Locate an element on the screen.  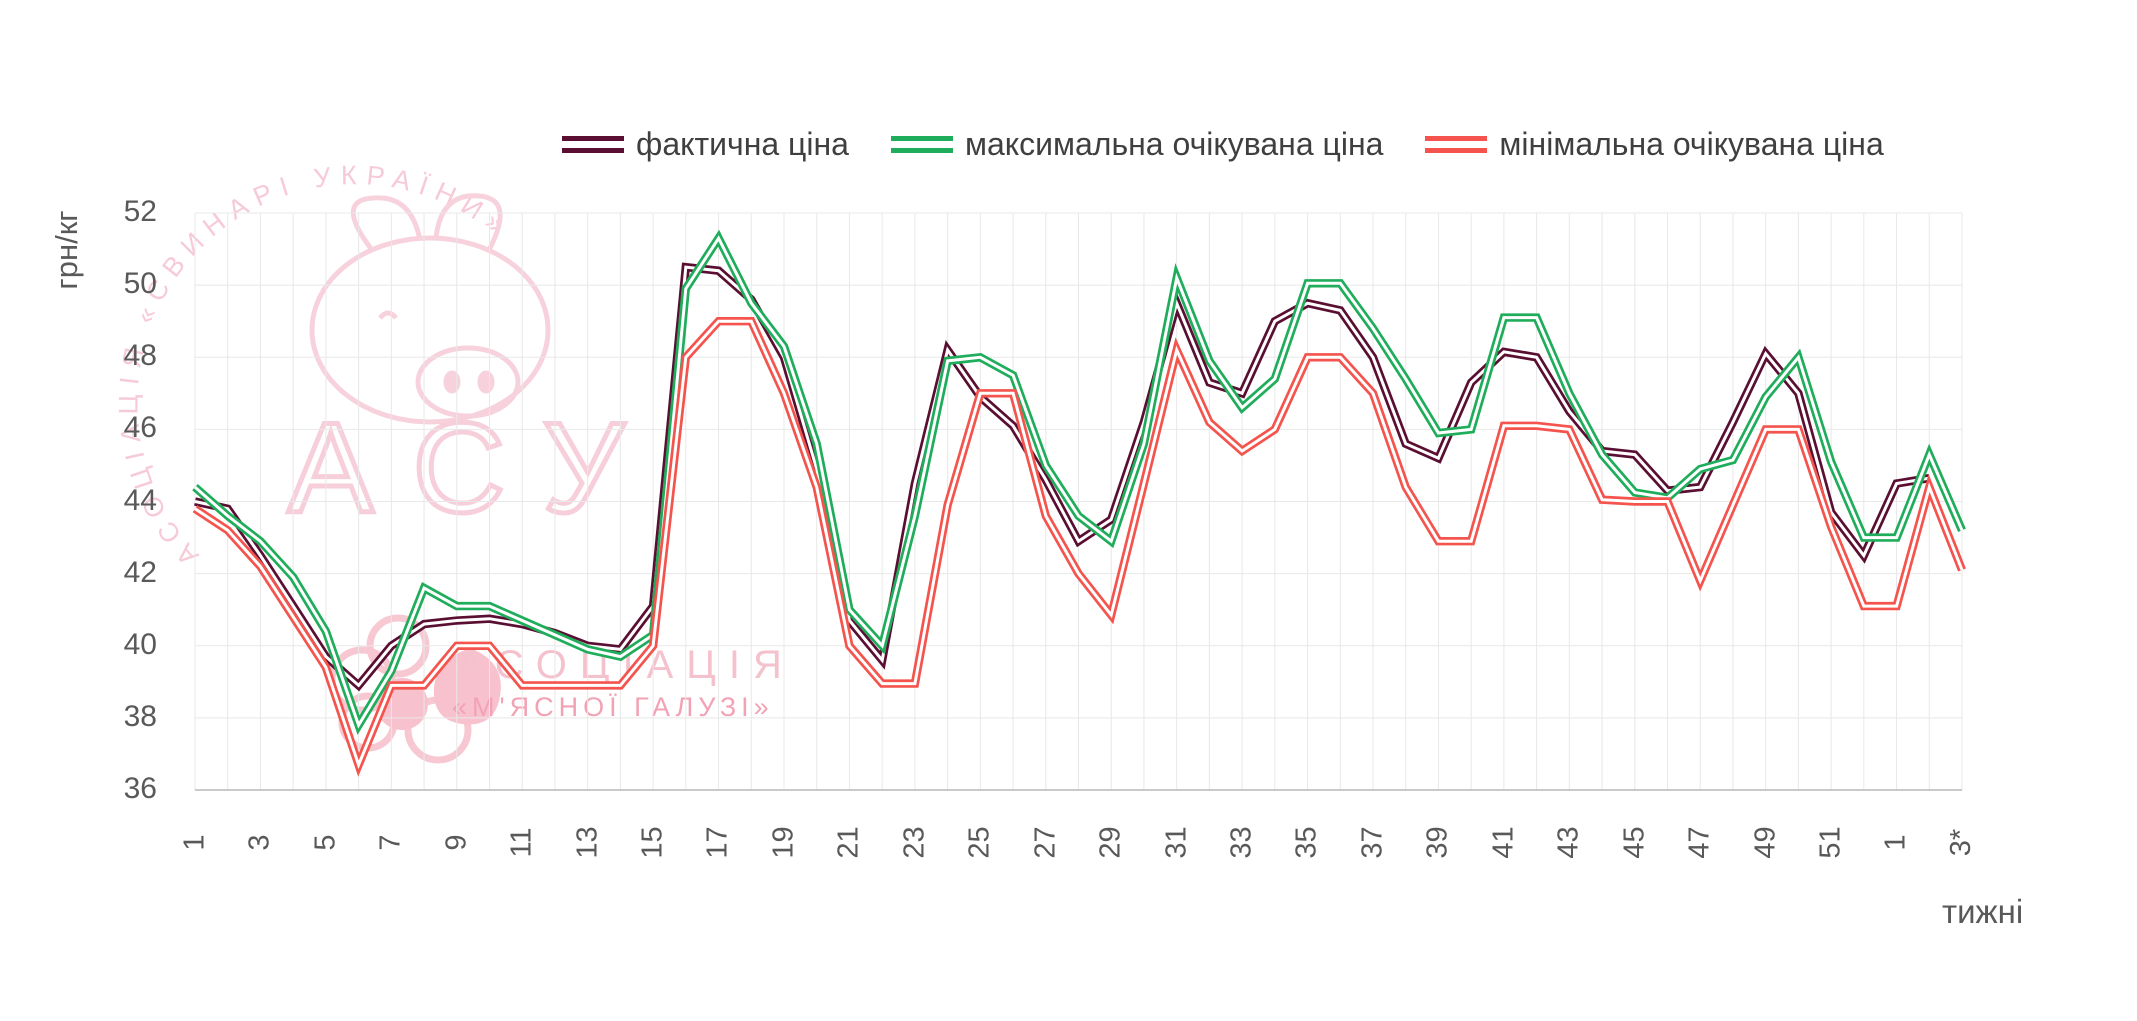
legend-swatch-min-expected-price-icon is located at coordinates (1456, 144).